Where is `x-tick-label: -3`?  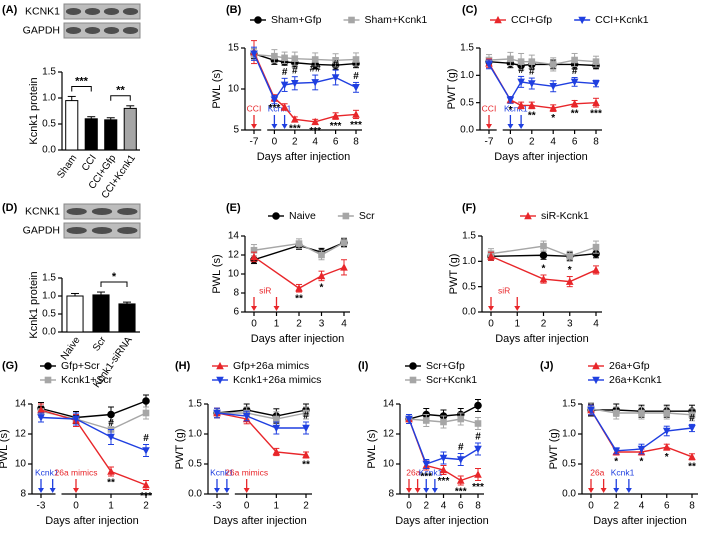 x-tick-label: -3 is located at coordinates (217, 506).